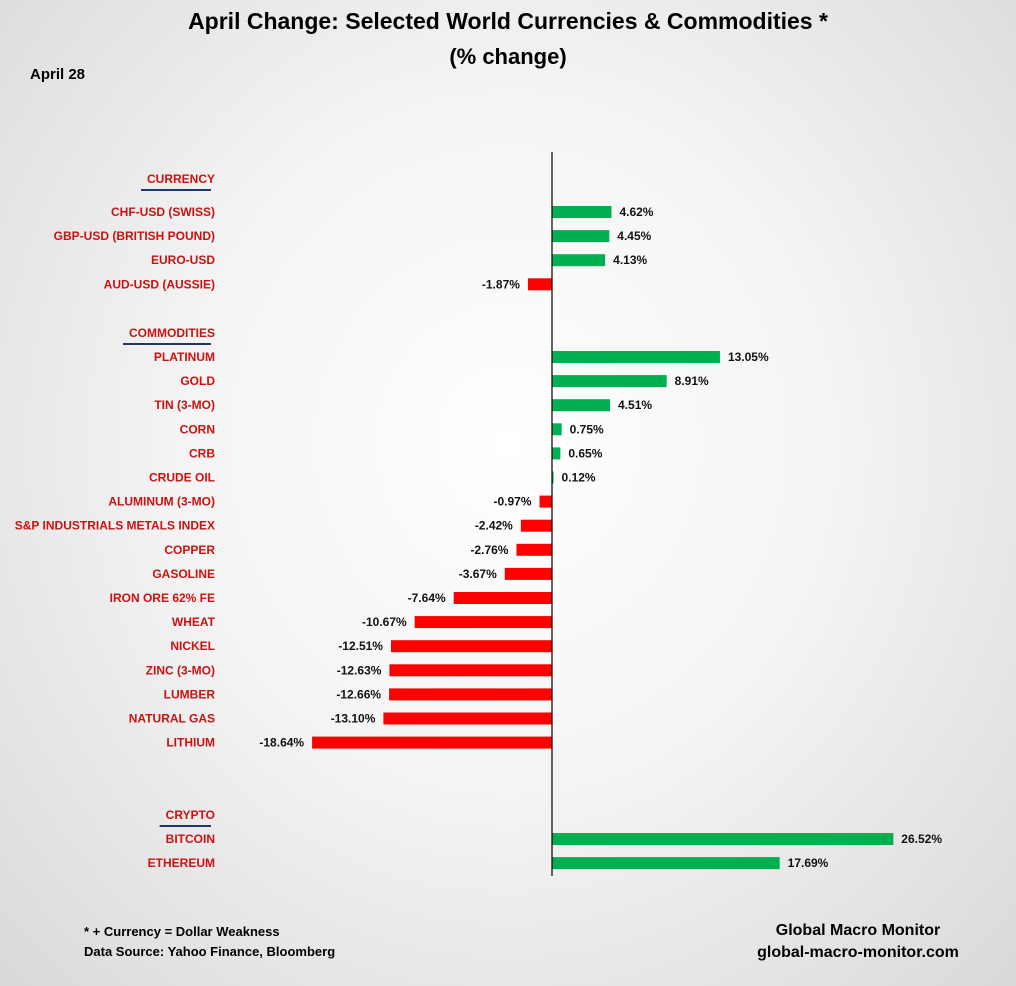 The image size is (1016, 986). I want to click on value-label-gold: 8.91%, so click(692, 381).